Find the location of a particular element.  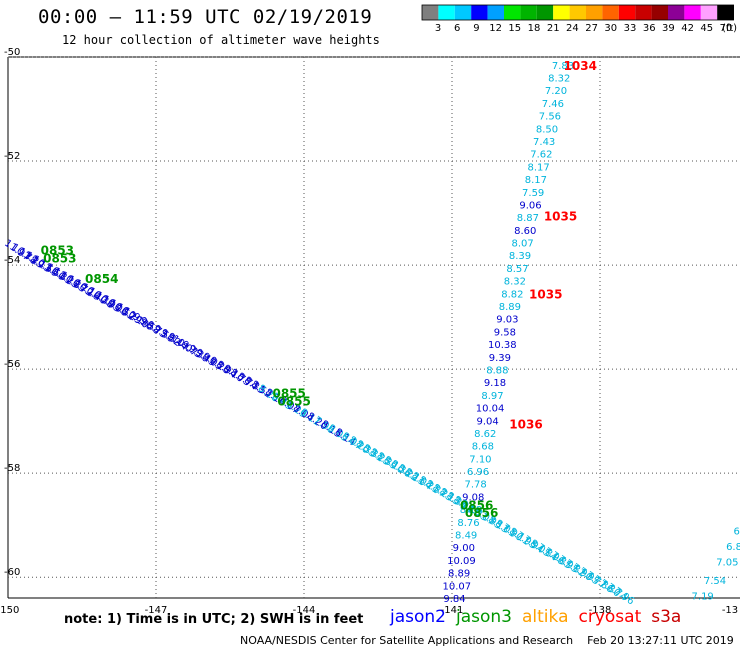

x-tick-label: -150 is located at coordinates (9, 610).